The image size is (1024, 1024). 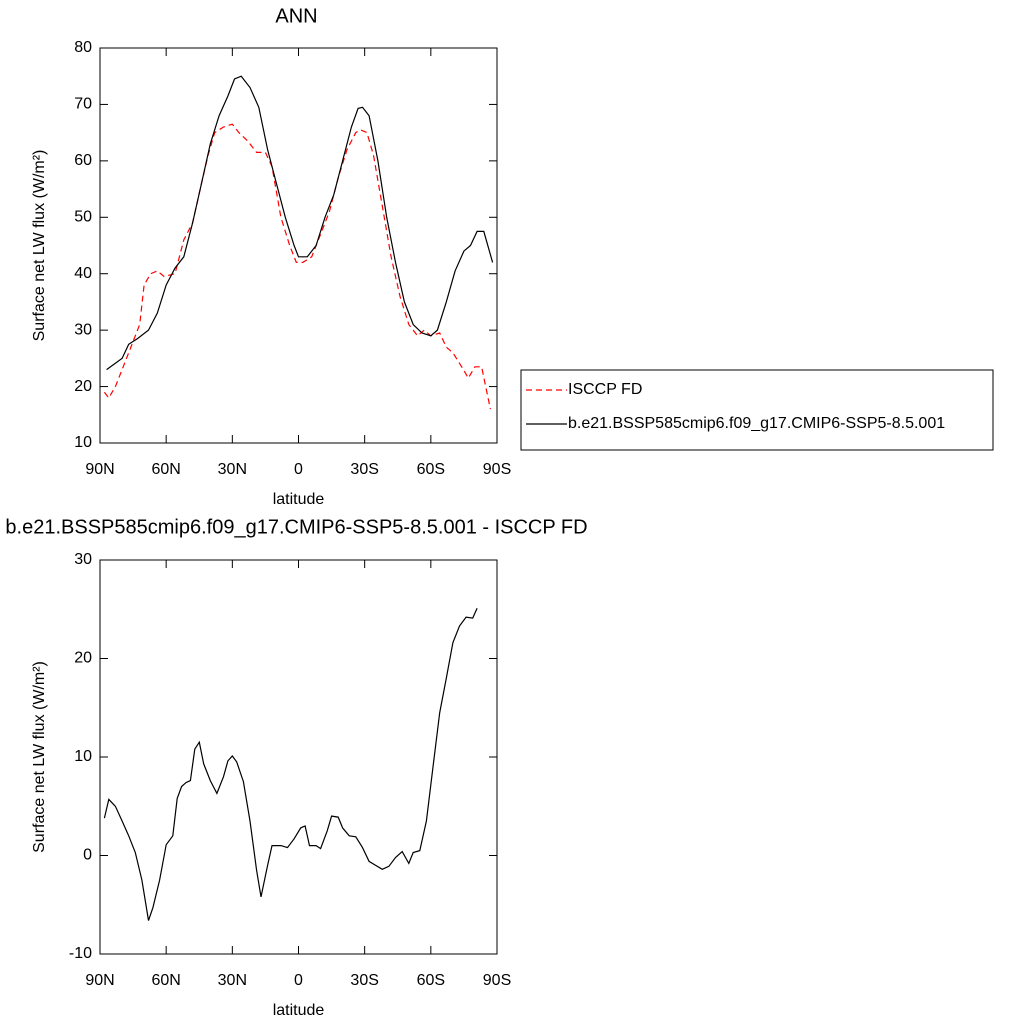 What do you see at coordinates (83, 104) in the screenshot?
I see `y-tick-label: 70` at bounding box center [83, 104].